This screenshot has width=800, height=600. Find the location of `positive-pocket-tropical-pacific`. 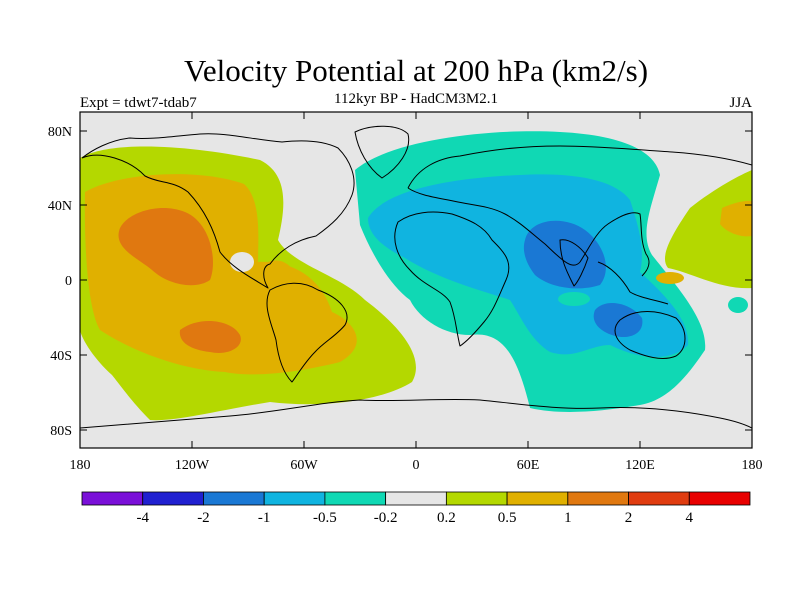

positive-pocket-tropical-pacific is located at coordinates (670, 278).